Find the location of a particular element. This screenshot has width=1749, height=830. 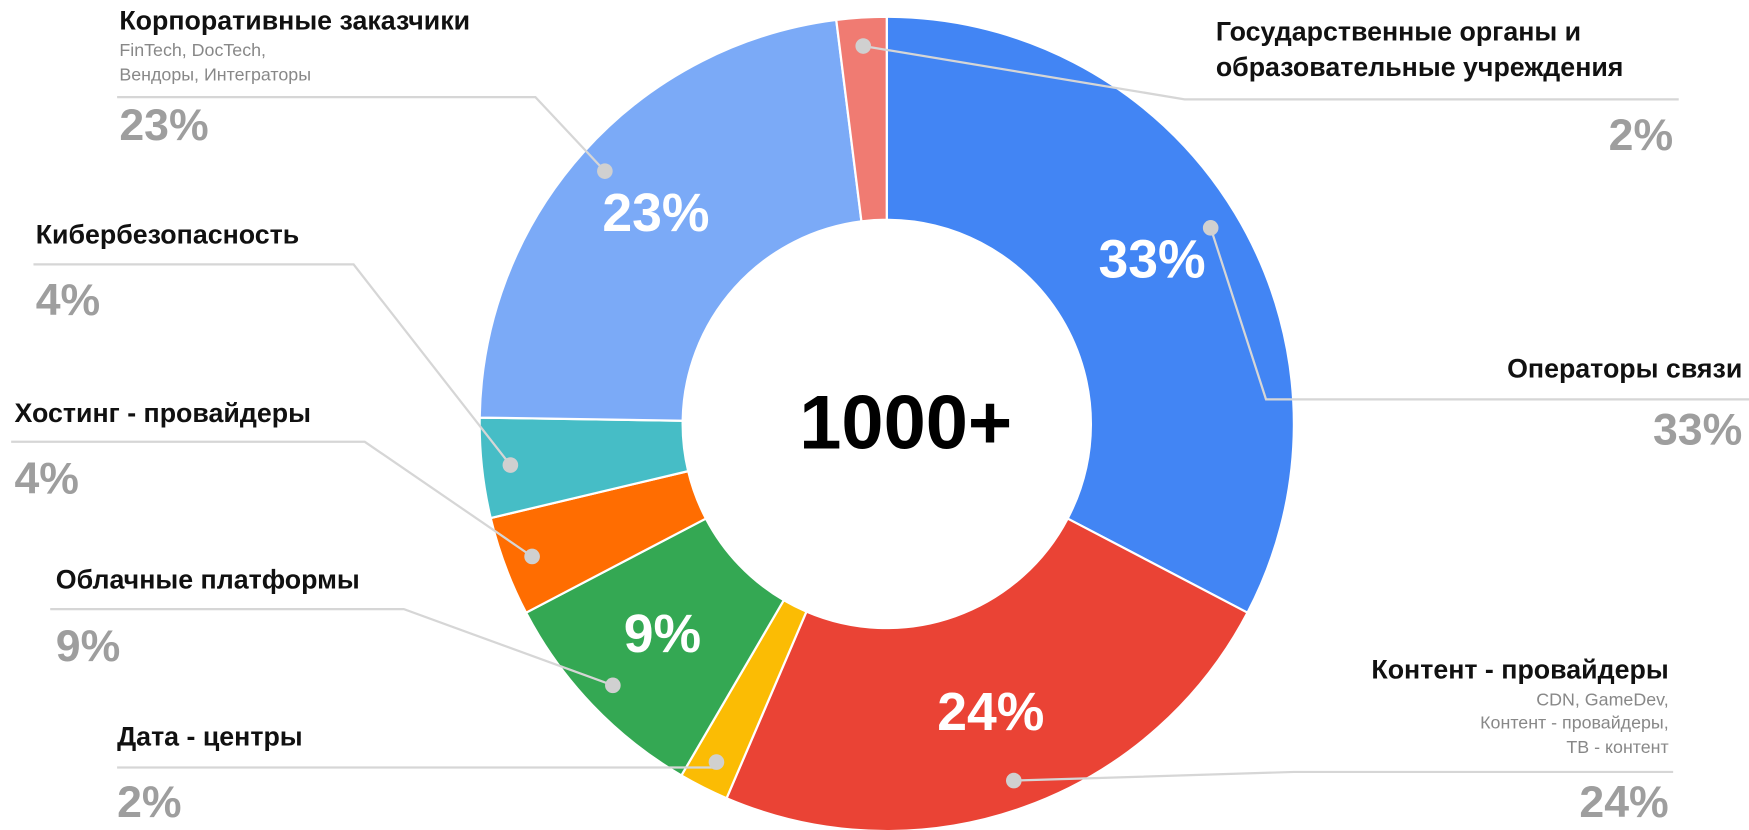

slice-label: 24% is located at coordinates (990, 712).